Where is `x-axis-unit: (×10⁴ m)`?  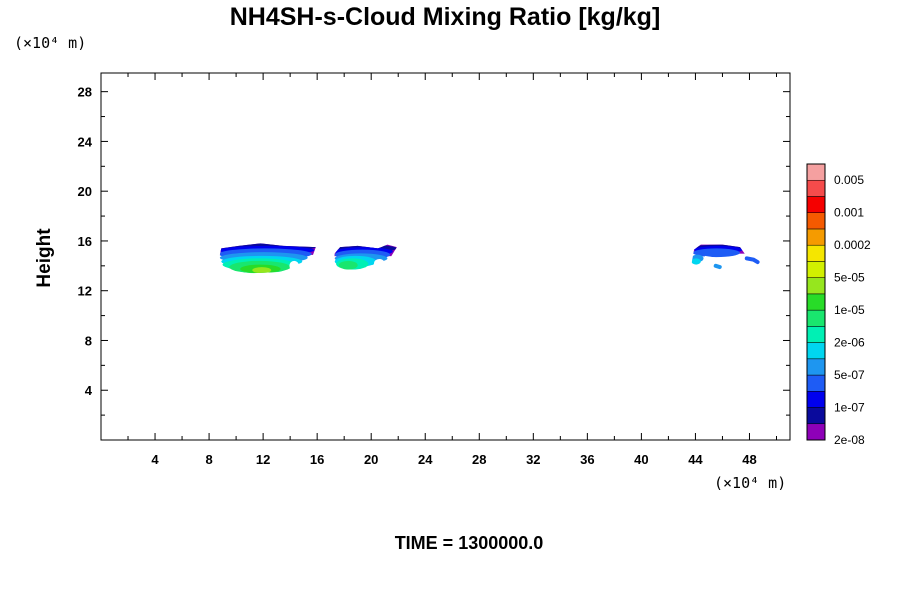 x-axis-unit: (×10⁴ m) is located at coordinates (750, 483).